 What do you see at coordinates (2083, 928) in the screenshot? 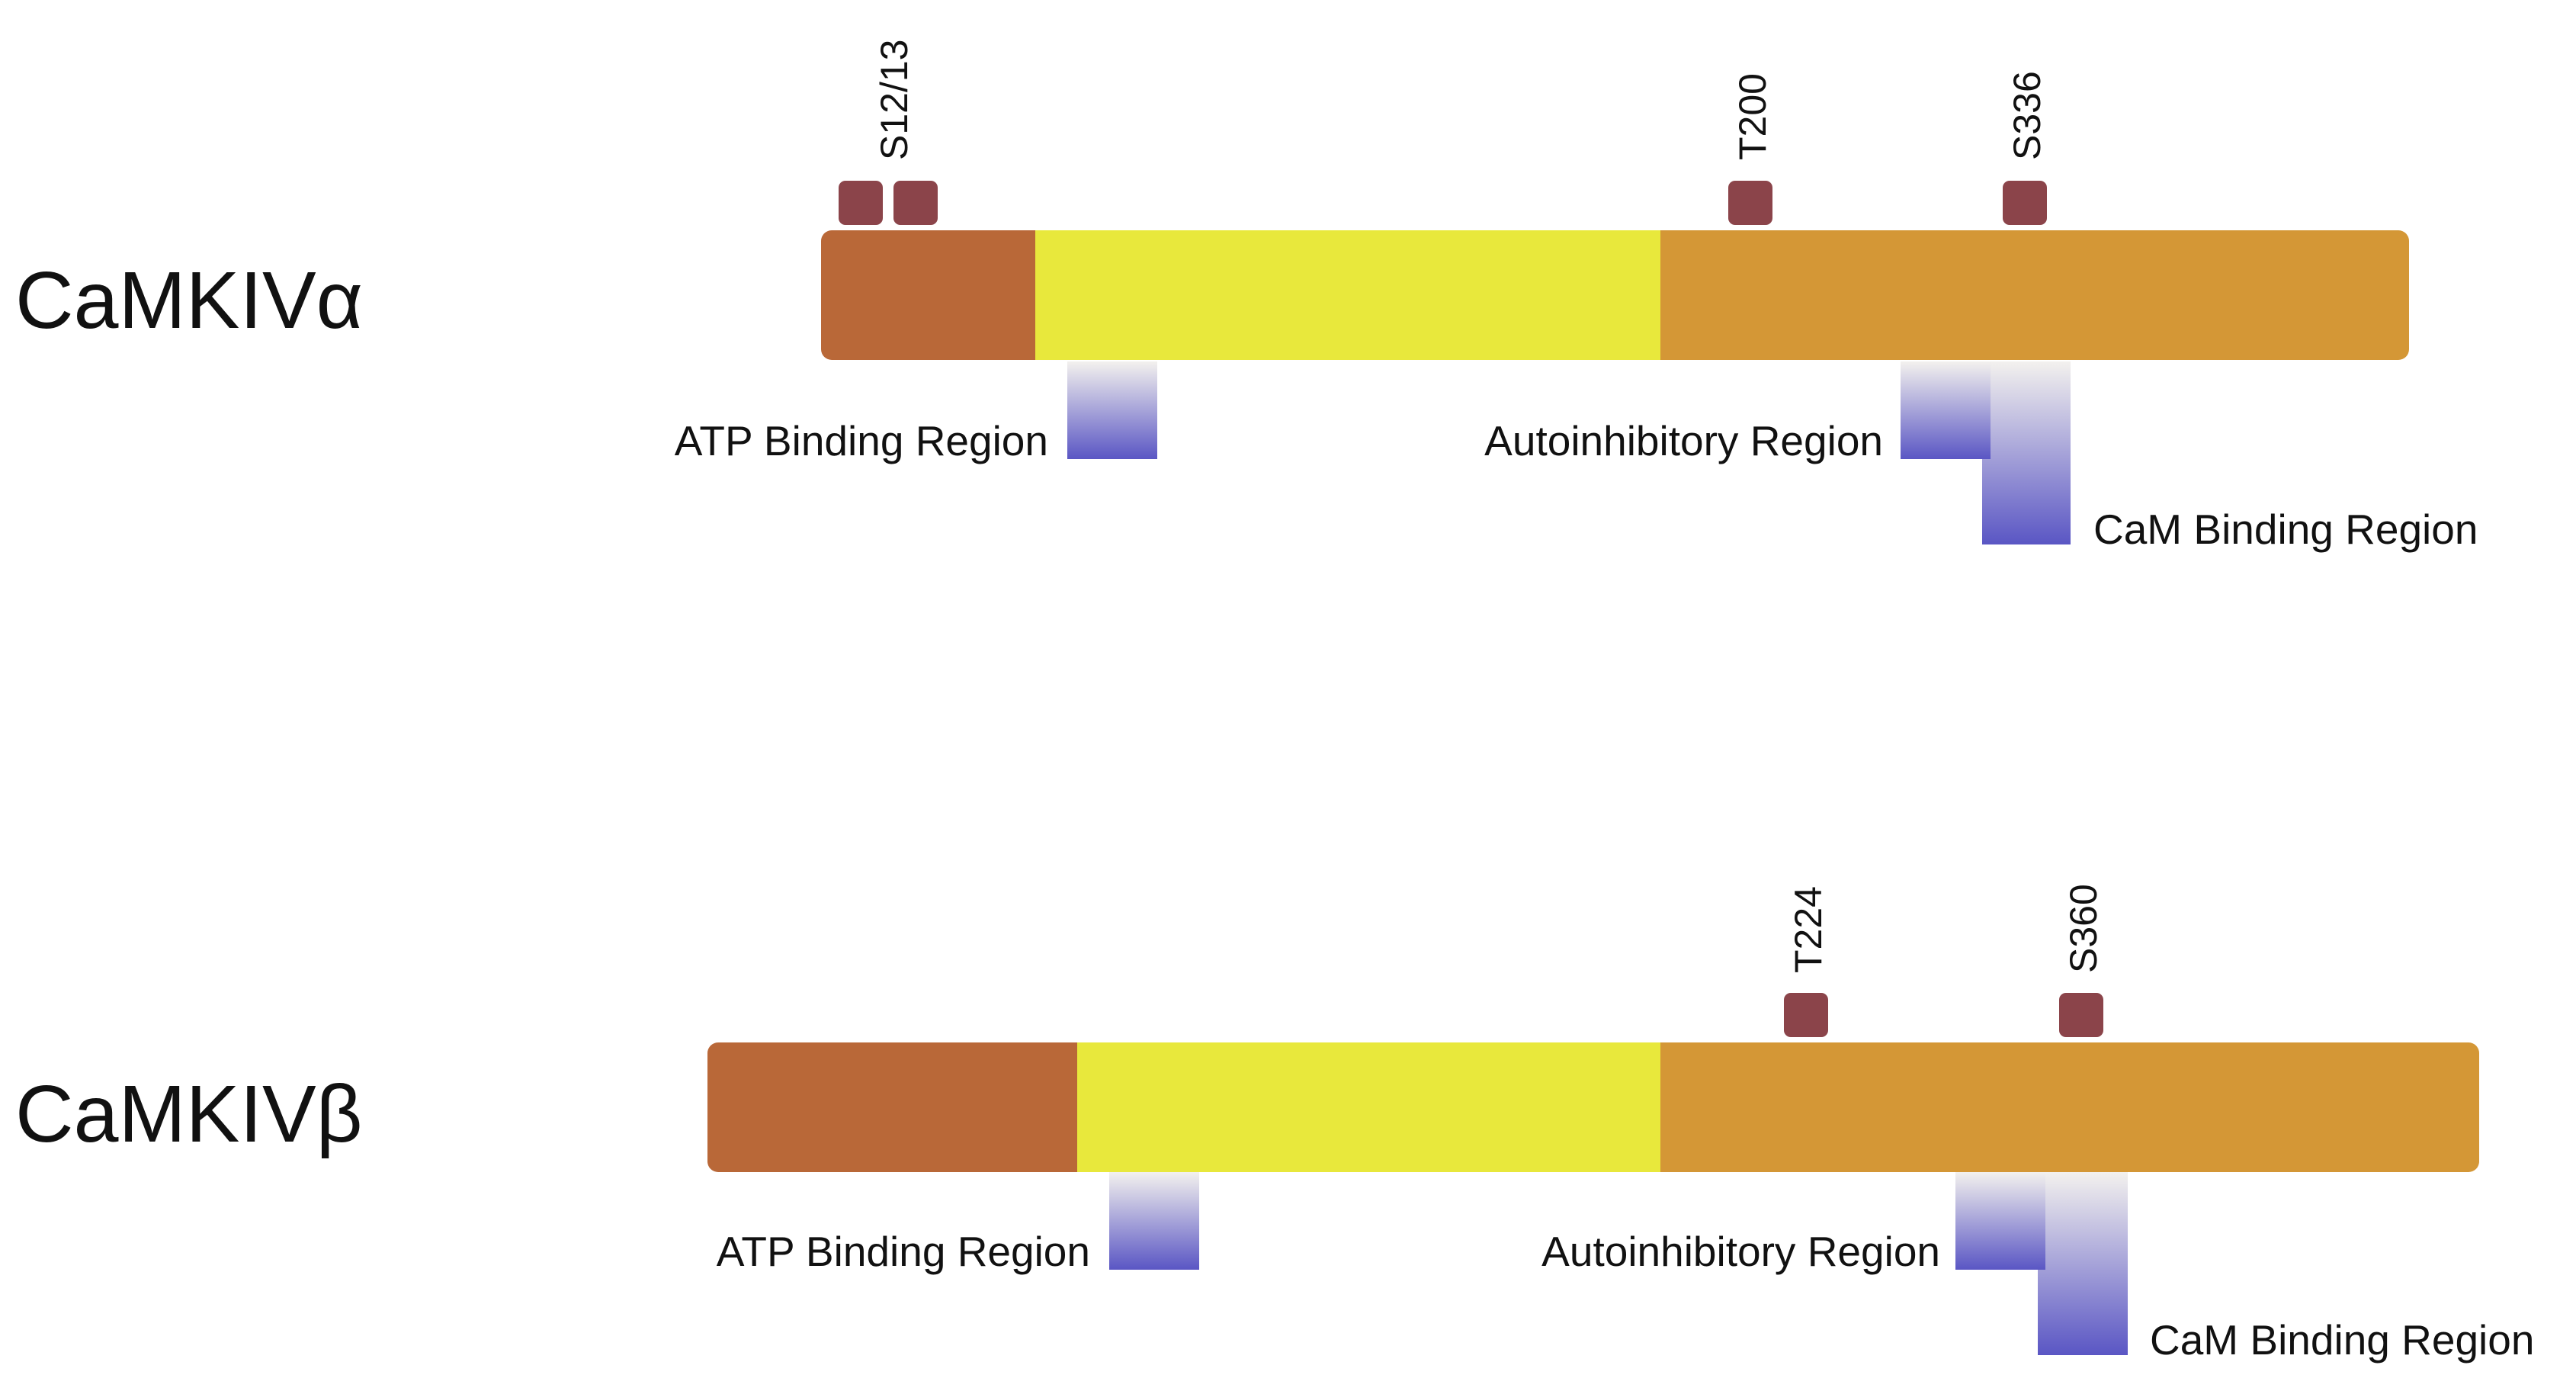
I see `phospho-site-label: S360` at bounding box center [2083, 928].